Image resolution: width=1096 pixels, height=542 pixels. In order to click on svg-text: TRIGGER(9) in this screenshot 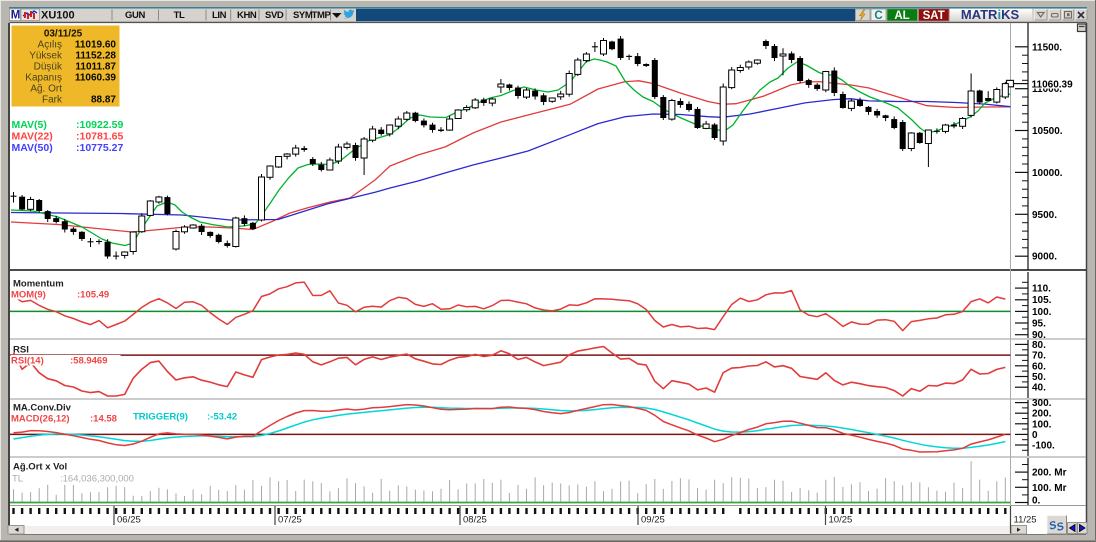, I will do `click(160, 417)`.